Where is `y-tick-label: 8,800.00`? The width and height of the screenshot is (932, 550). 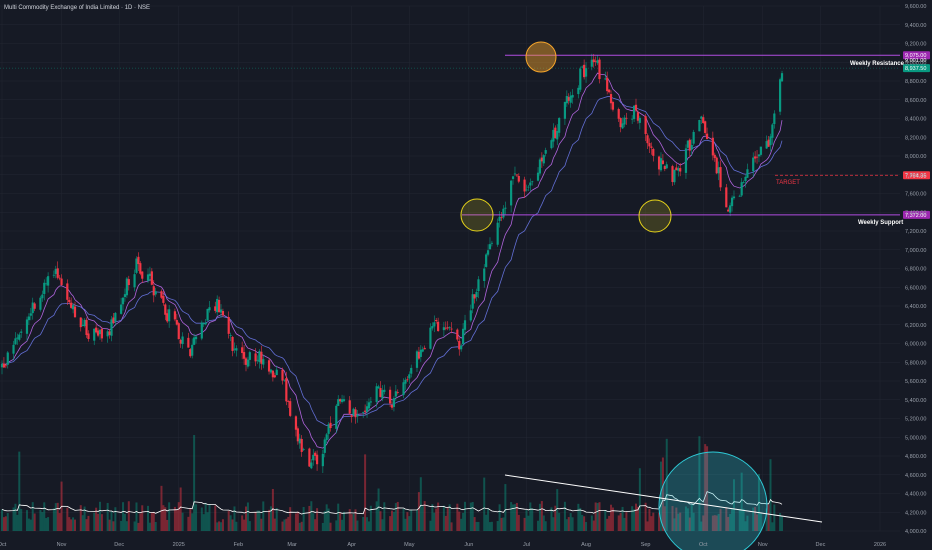
y-tick-label: 8,800.00 is located at coordinates (915, 82).